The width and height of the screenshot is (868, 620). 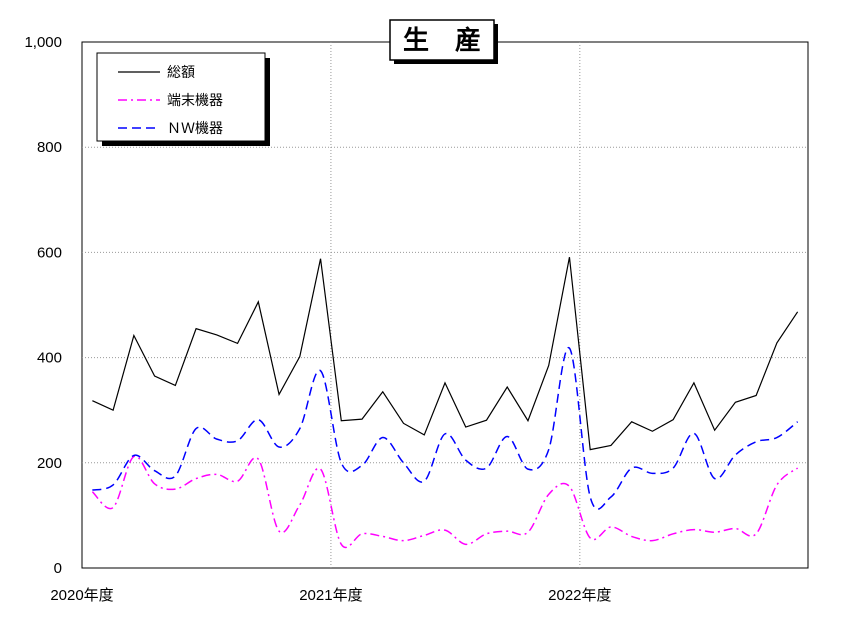 I want to click on chart-title-box: 生 産, so click(x=443, y=41).